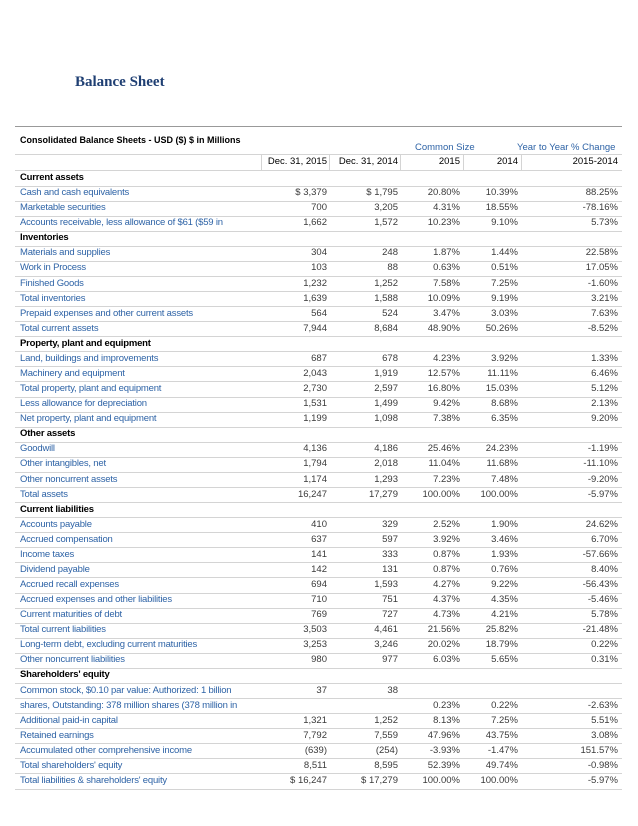 The height and width of the screenshot is (826, 638). What do you see at coordinates (386, 645) in the screenshot?
I see `cell: 3,246` at bounding box center [386, 645].